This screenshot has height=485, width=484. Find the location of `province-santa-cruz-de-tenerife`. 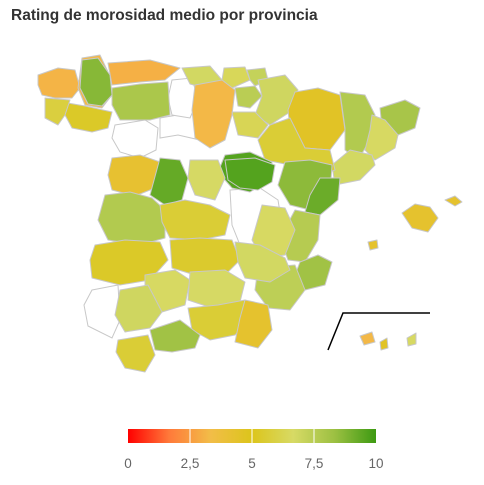

province-santa-cruz-de-tenerife is located at coordinates (367, 338).